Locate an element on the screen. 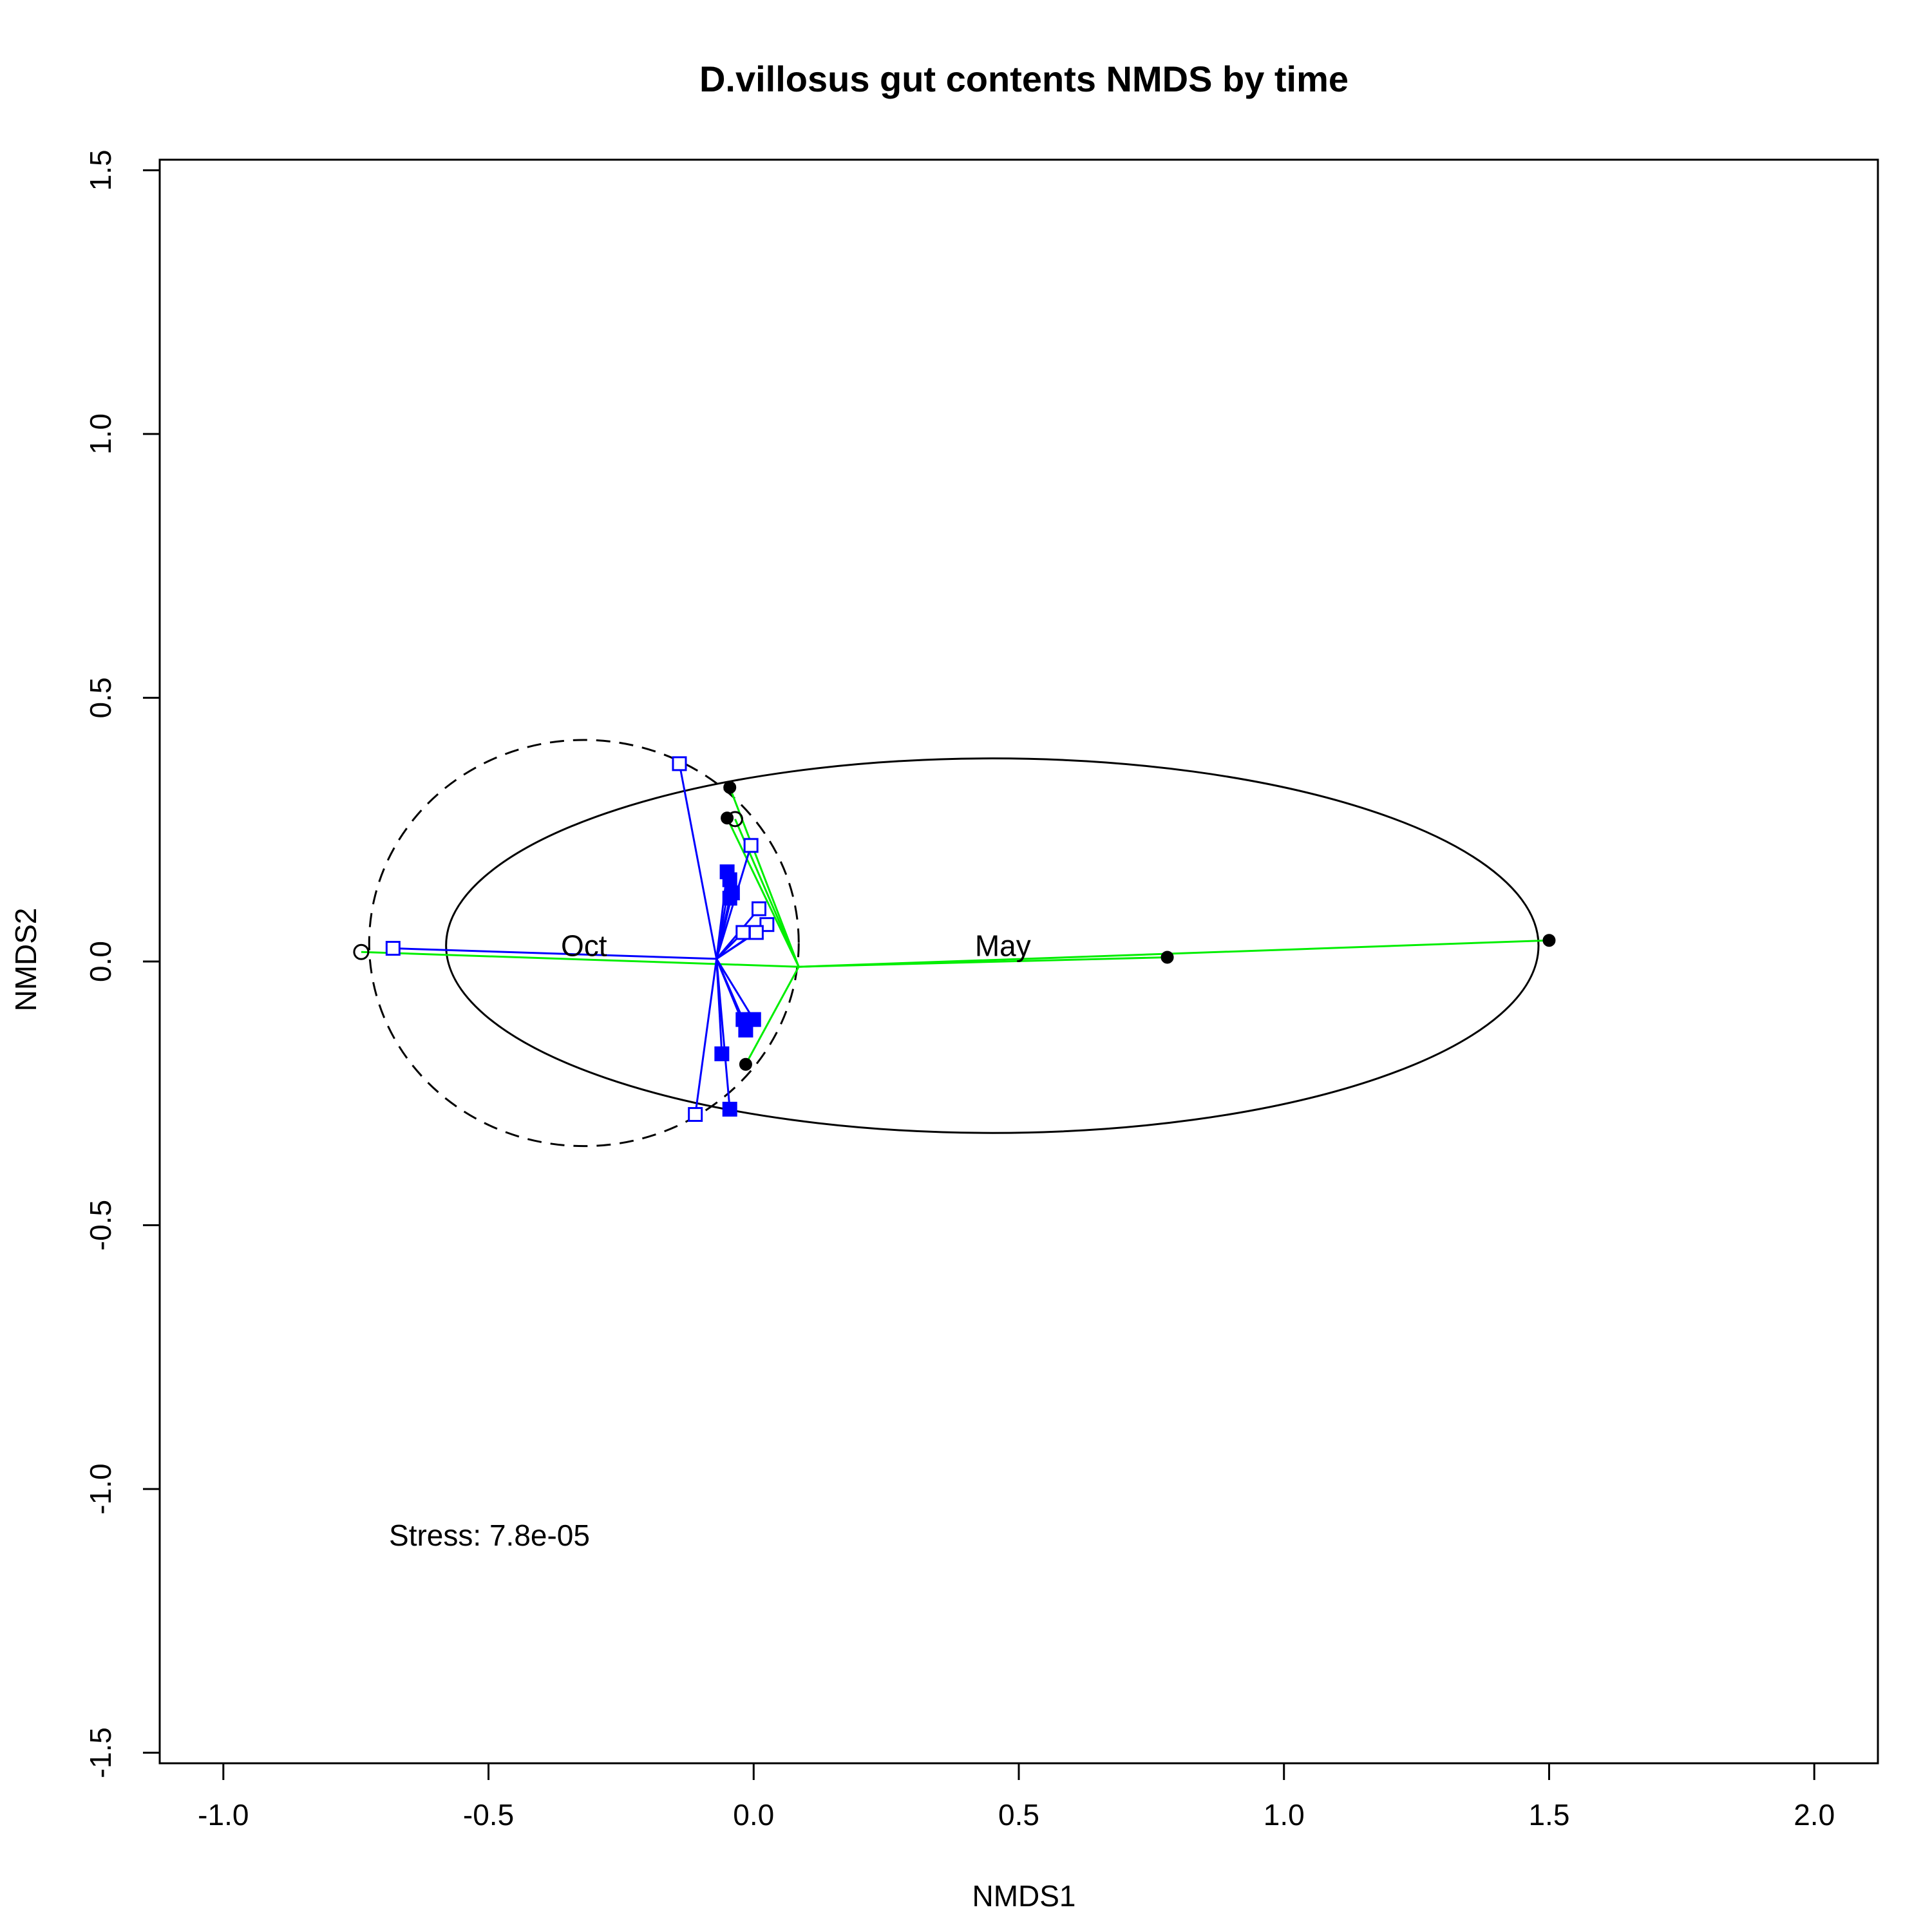 This screenshot has width=1932, height=1932. group-label-may: May is located at coordinates (1003, 945).